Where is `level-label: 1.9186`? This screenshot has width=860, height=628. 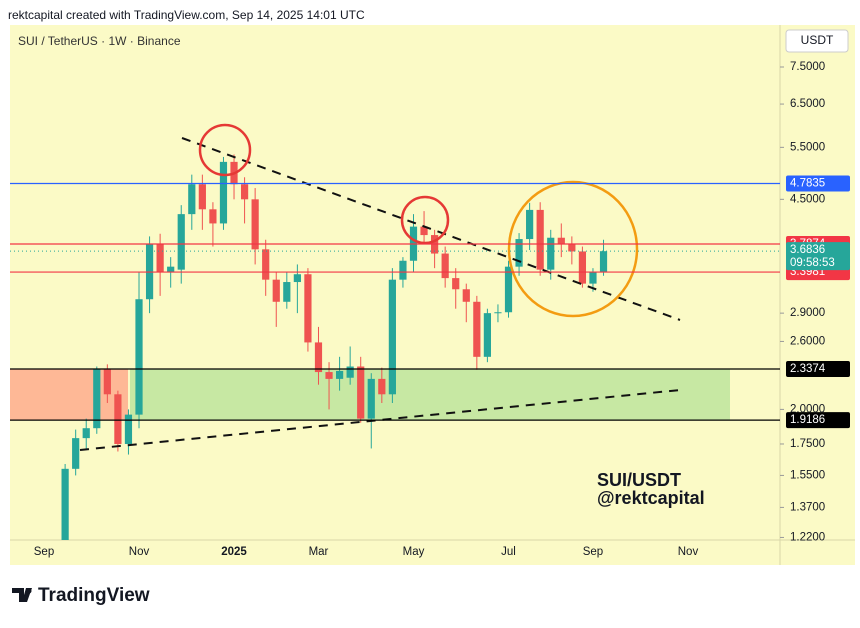
level-label: 1.9186 is located at coordinates (807, 420).